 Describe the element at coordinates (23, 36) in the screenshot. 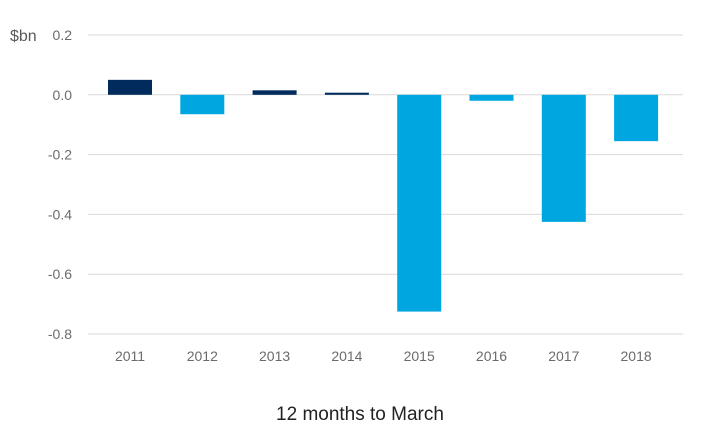

I see `y-axis-label: $bn` at that location.